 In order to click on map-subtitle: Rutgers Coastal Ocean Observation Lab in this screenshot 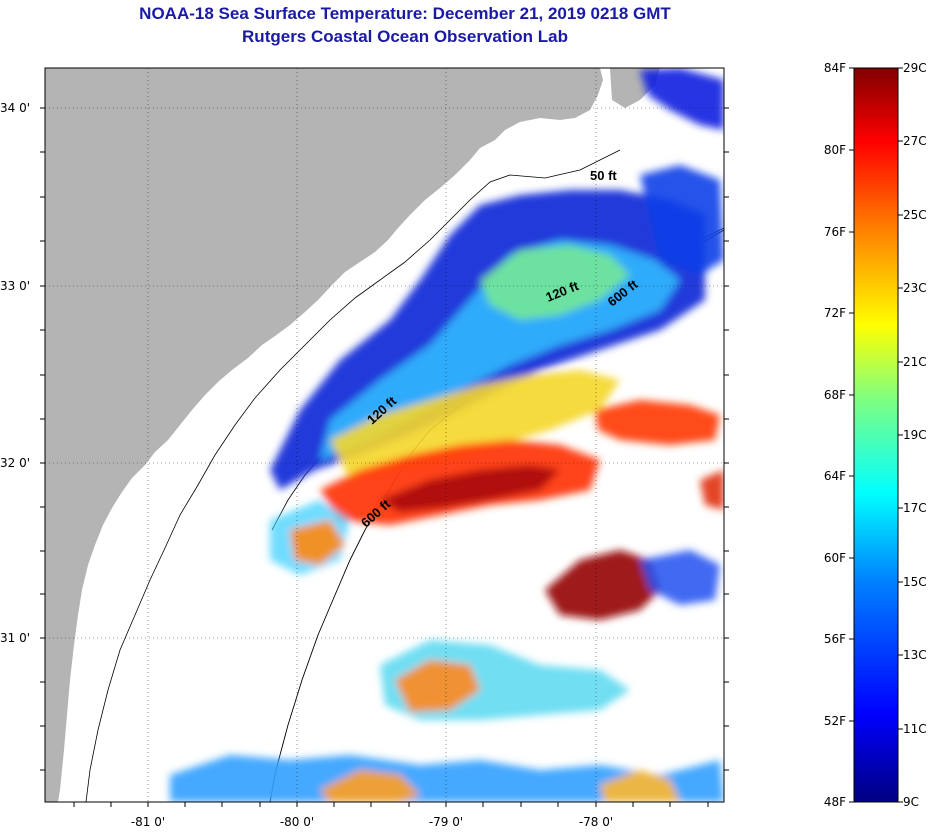, I will do `click(405, 36)`.